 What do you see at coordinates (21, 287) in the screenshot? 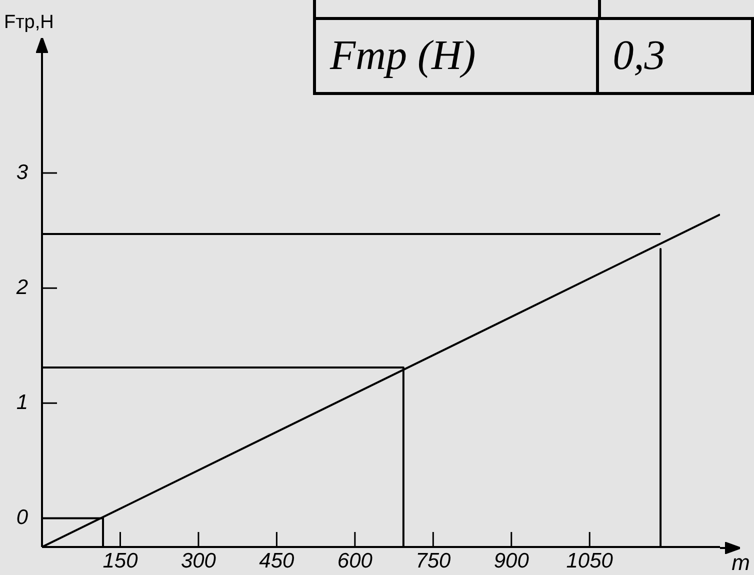
I see `y-tick-label: 2` at bounding box center [21, 287].